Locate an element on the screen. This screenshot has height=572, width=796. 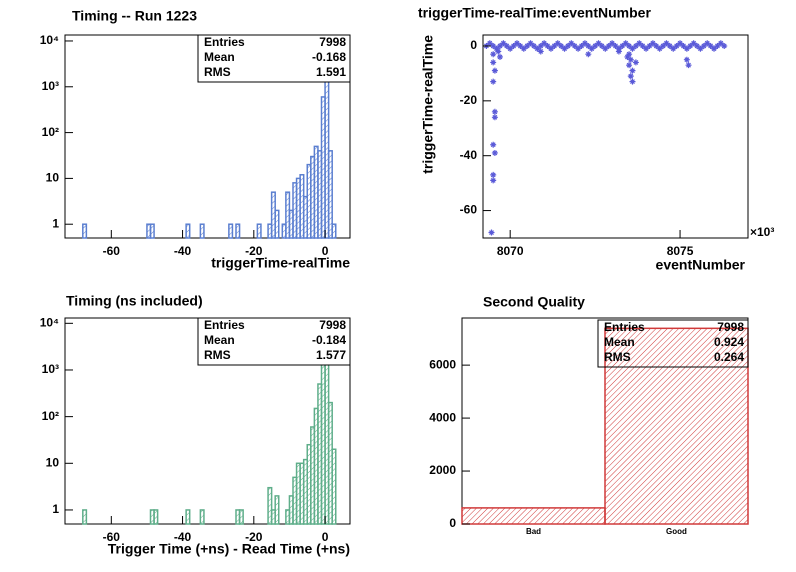
x-axis-label: Trigger Time (+ns) - Read Time (+ns) is located at coordinates (229, 549).